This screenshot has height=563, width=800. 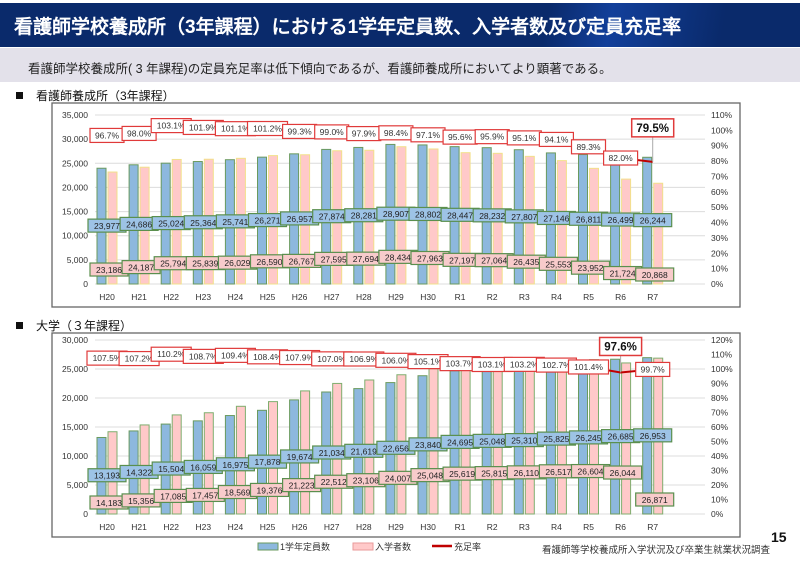 What do you see at coordinates (237, 263) in the screenshot?
I see `enrolled-data-label: 26,029` at bounding box center [237, 263].